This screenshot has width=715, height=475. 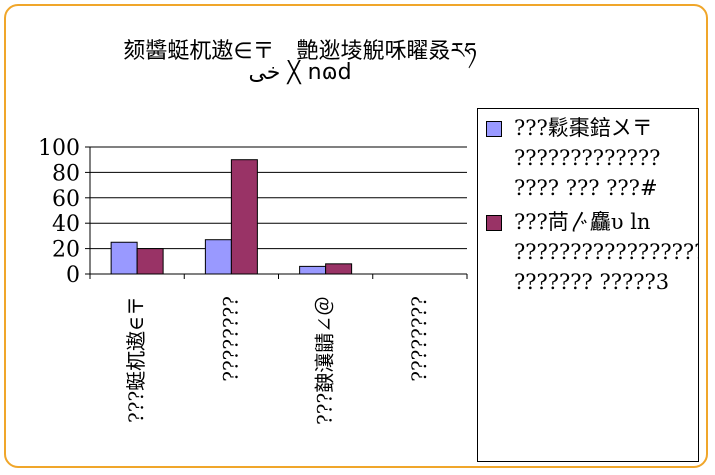 I want to click on y-tick-label: 100, so click(x=59, y=148).